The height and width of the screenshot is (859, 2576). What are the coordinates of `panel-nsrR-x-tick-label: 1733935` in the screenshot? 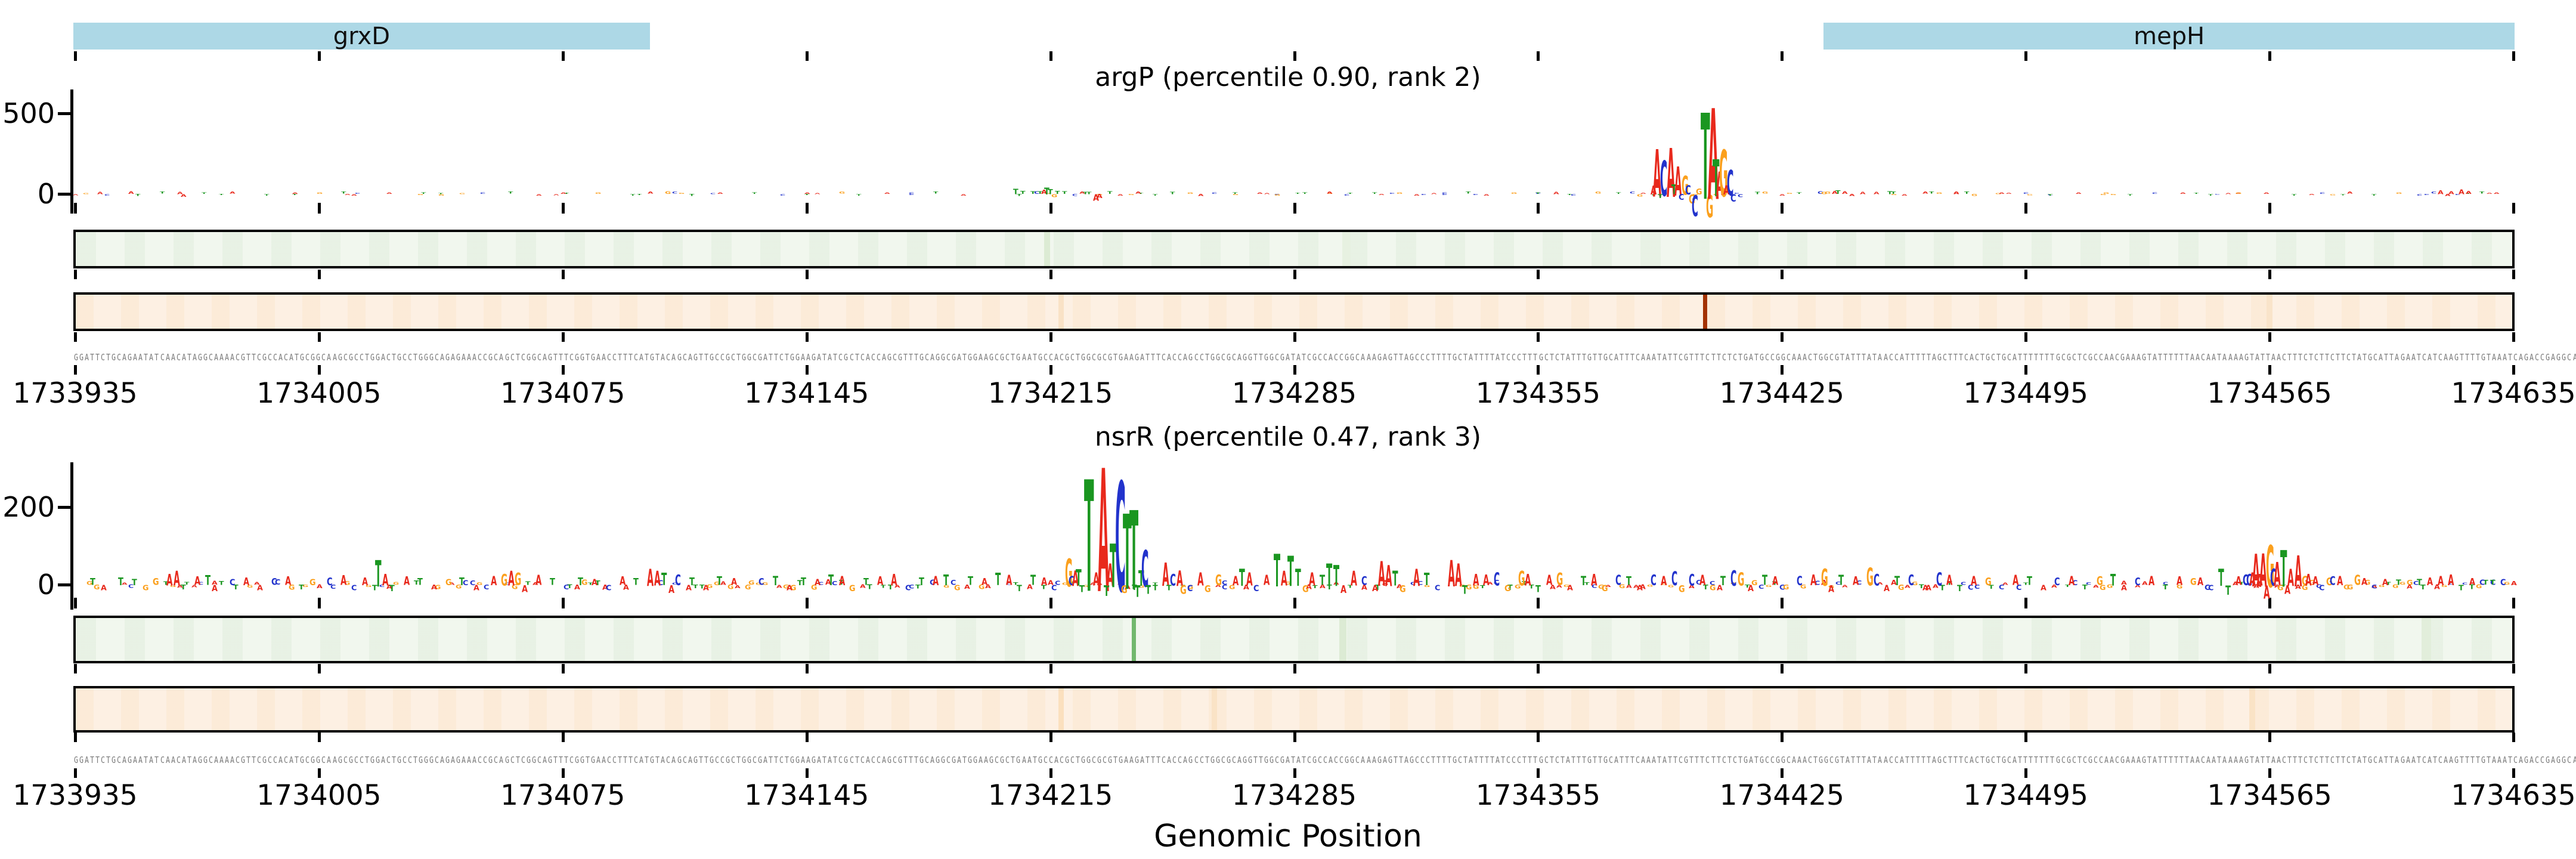 It's located at (76, 795).